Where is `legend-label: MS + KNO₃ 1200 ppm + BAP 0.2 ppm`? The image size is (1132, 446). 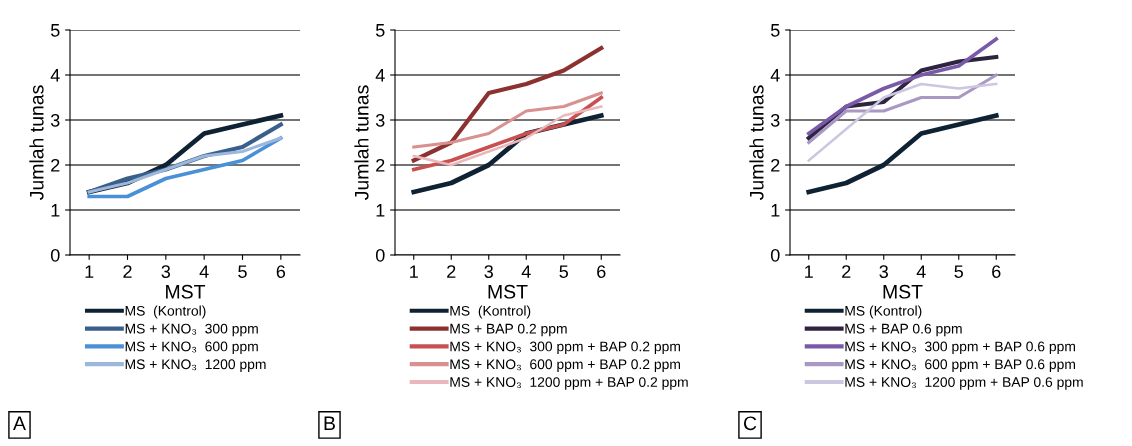
legend-label: MS + KNO₃ 1200 ppm + BAP 0.2 ppm is located at coordinates (569, 383).